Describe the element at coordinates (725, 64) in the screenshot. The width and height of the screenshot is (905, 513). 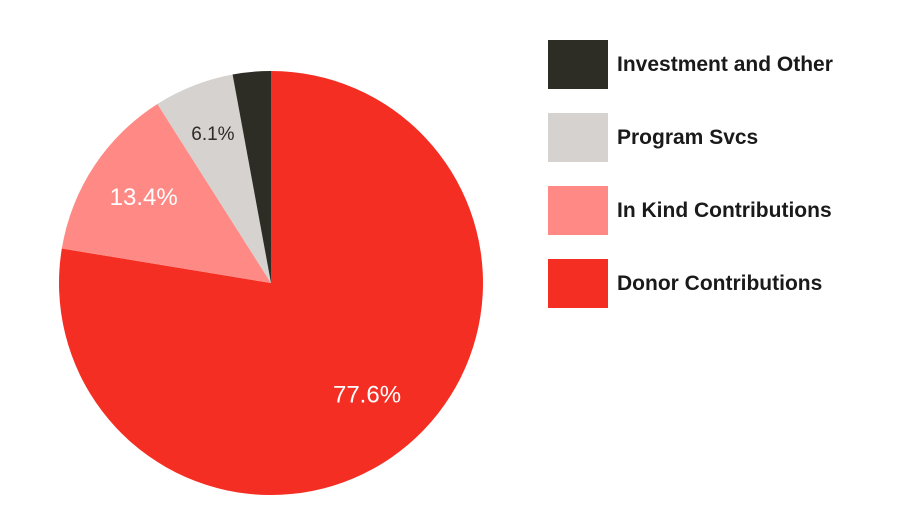
I see `legend-label-investment-and-other: Investment and Other` at that location.